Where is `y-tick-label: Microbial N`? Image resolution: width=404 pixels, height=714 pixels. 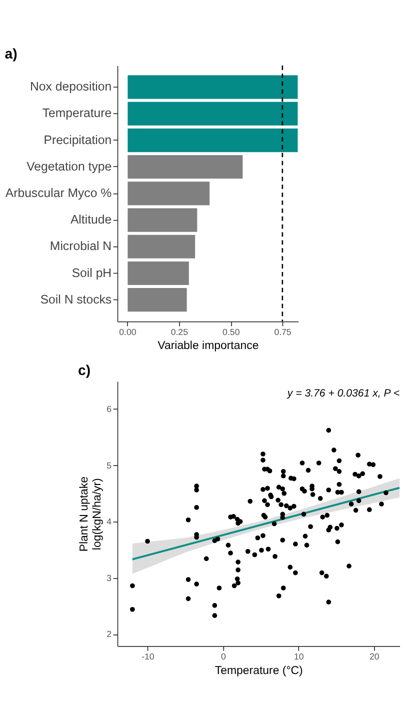
y-tick-label: Microbial N is located at coordinates (81, 246).